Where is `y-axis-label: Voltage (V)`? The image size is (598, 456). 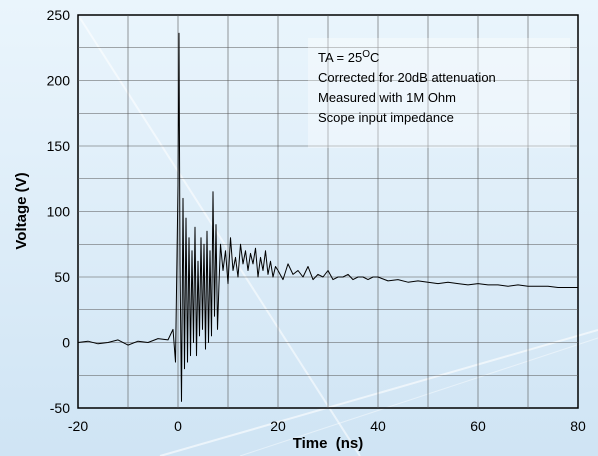 y-axis-label: Voltage (V) is located at coordinates (21, 210).